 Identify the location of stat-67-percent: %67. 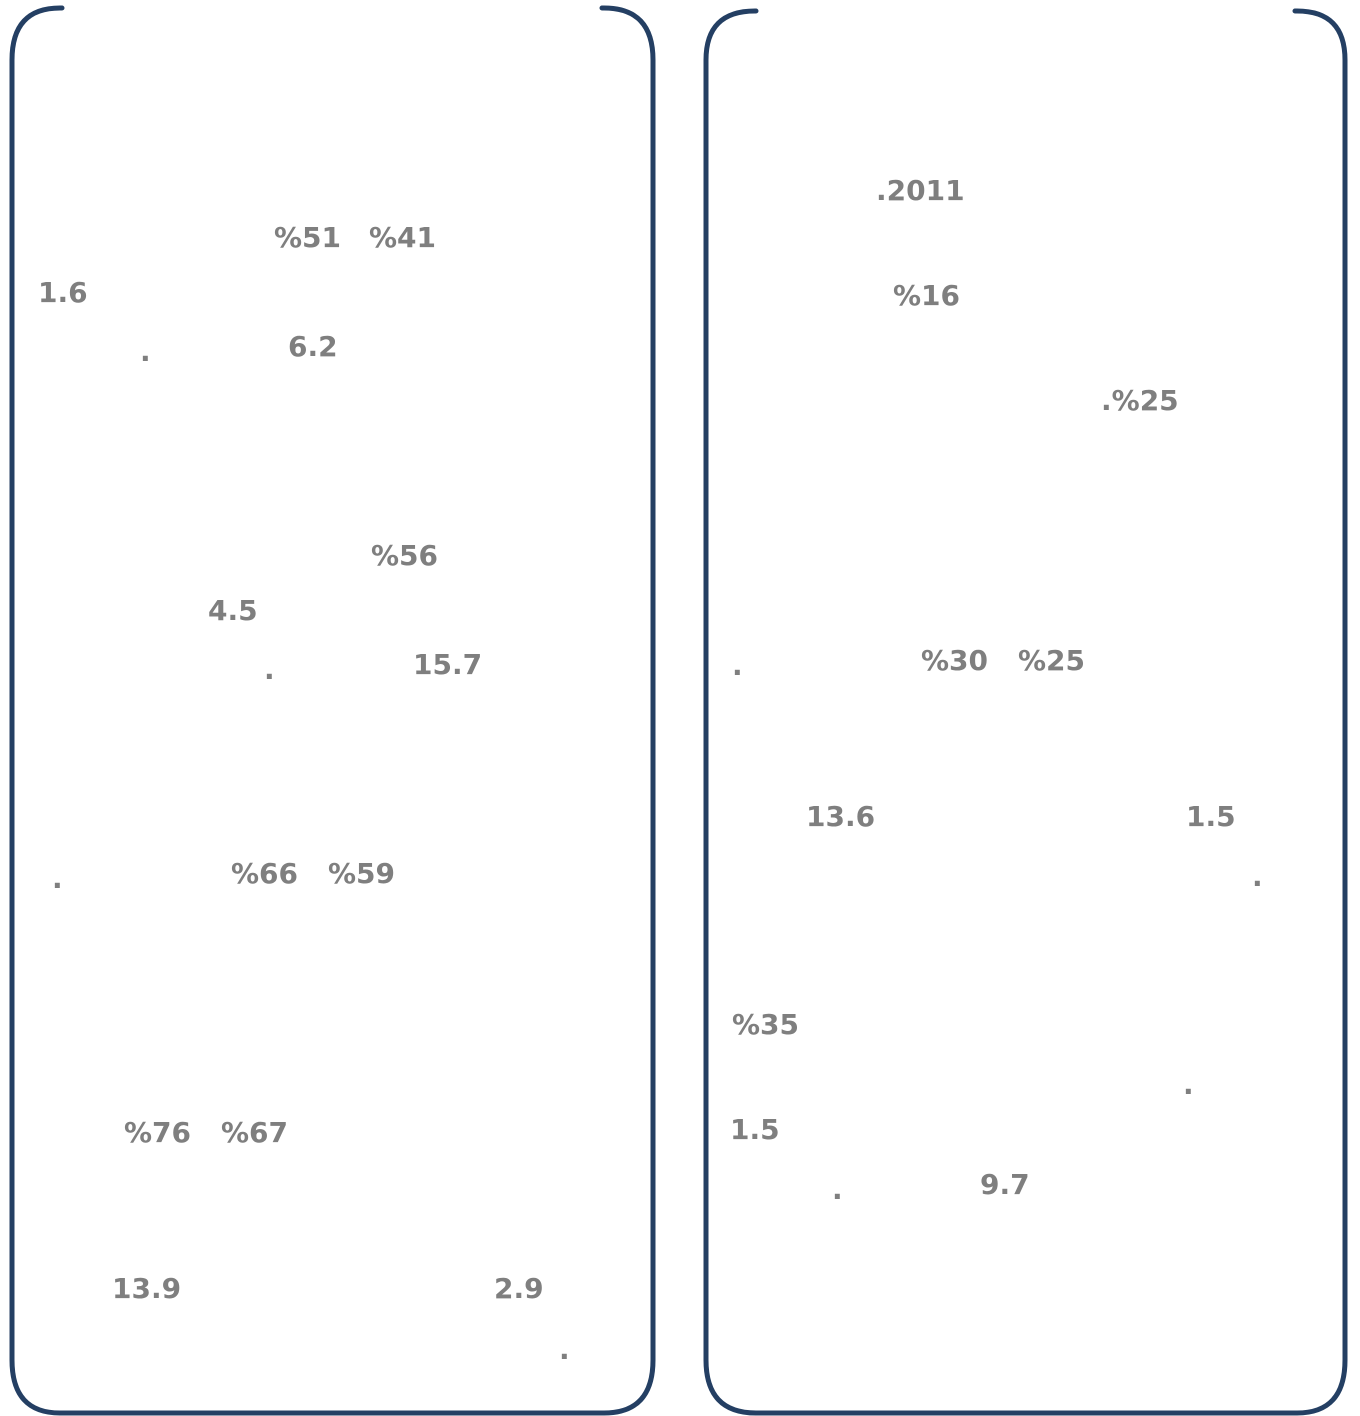
(255, 1132).